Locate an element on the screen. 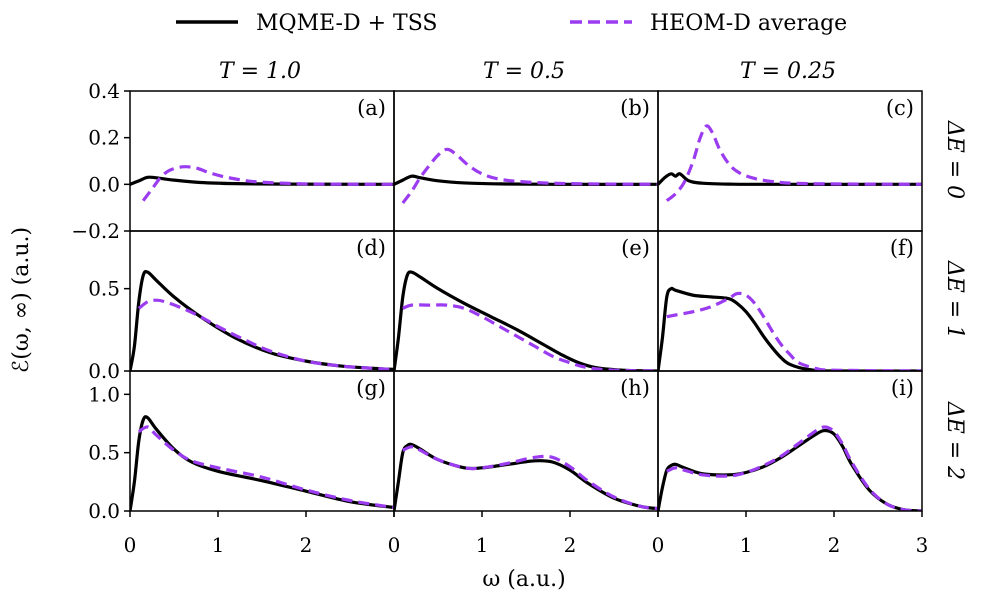 Image resolution: width=1000 pixels, height=600 pixels. panel-g: (g) is located at coordinates (262, 443).